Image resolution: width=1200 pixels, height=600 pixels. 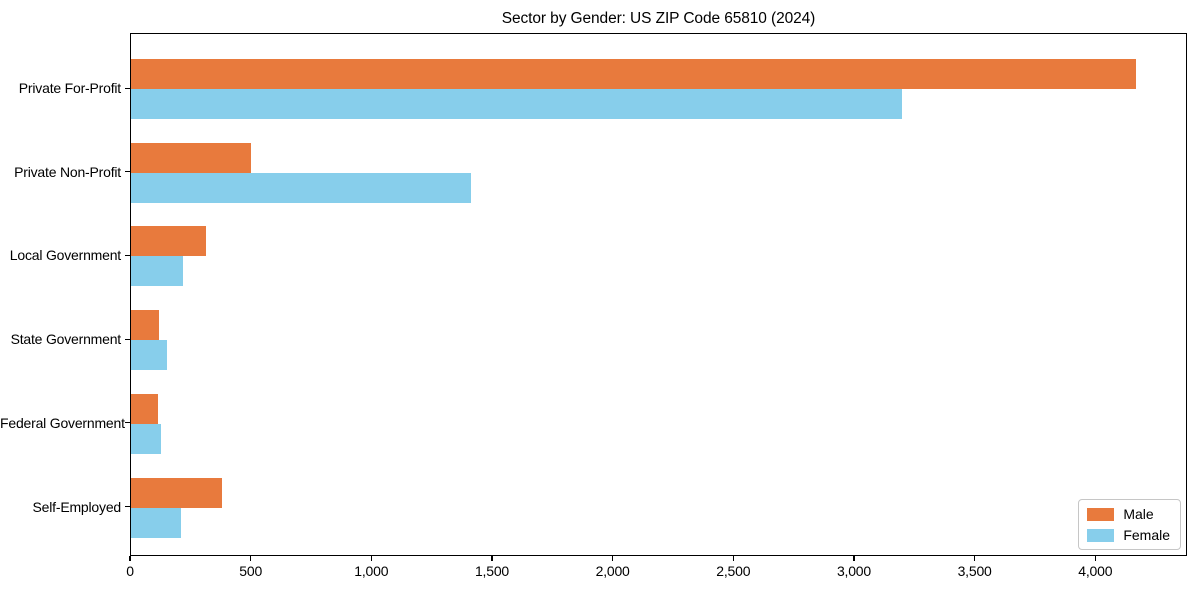 What do you see at coordinates (301, 187) in the screenshot?
I see `bar-female-private-non-profit` at bounding box center [301, 187].